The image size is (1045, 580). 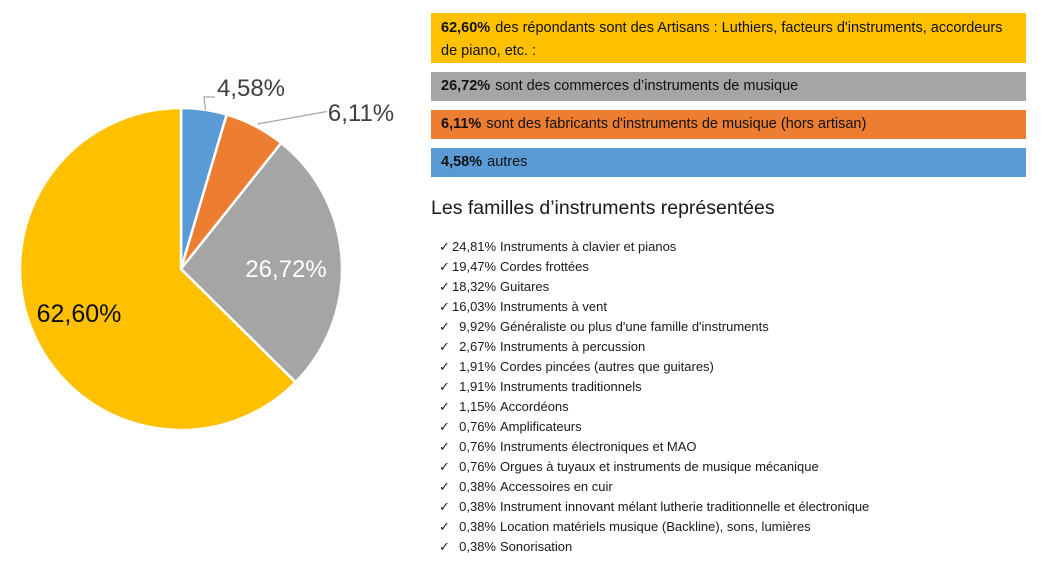 What do you see at coordinates (79, 314) in the screenshot?
I see `pie-label-artisans: 62,60%` at bounding box center [79, 314].